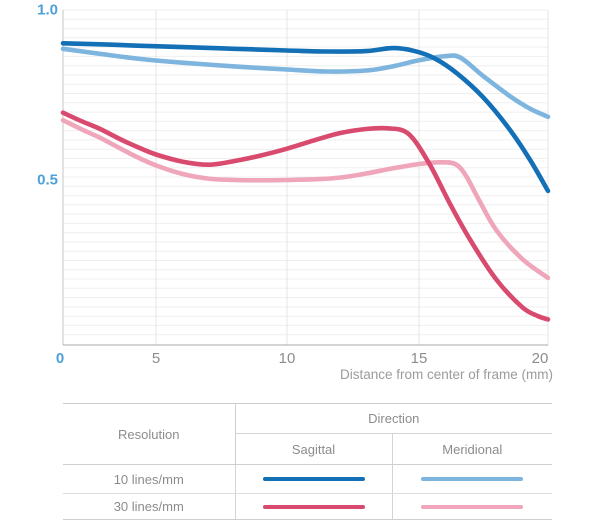 The image size is (604, 530). Describe the element at coordinates (394, 418) in the screenshot. I see `legend-direction-header: Direction` at that location.